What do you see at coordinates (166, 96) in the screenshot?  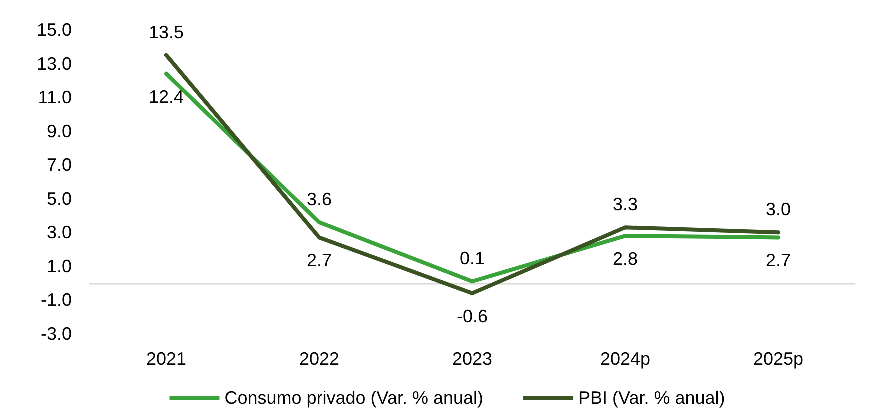 I see `data-label: 12.4` at bounding box center [166, 96].